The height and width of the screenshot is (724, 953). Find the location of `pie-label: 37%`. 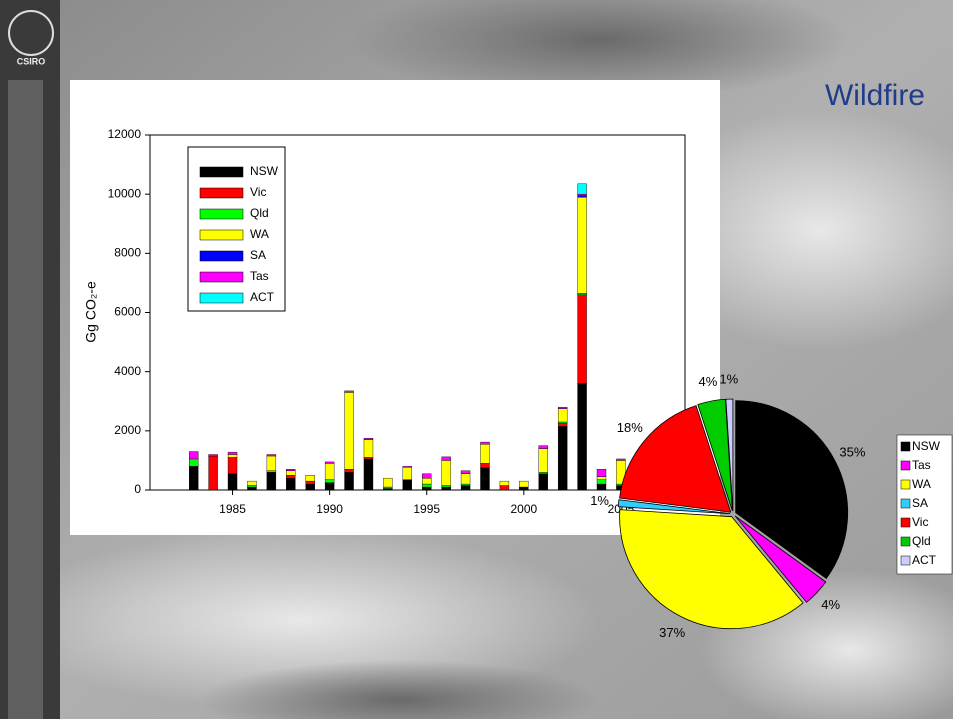

pie-label: 37% is located at coordinates (672, 632).